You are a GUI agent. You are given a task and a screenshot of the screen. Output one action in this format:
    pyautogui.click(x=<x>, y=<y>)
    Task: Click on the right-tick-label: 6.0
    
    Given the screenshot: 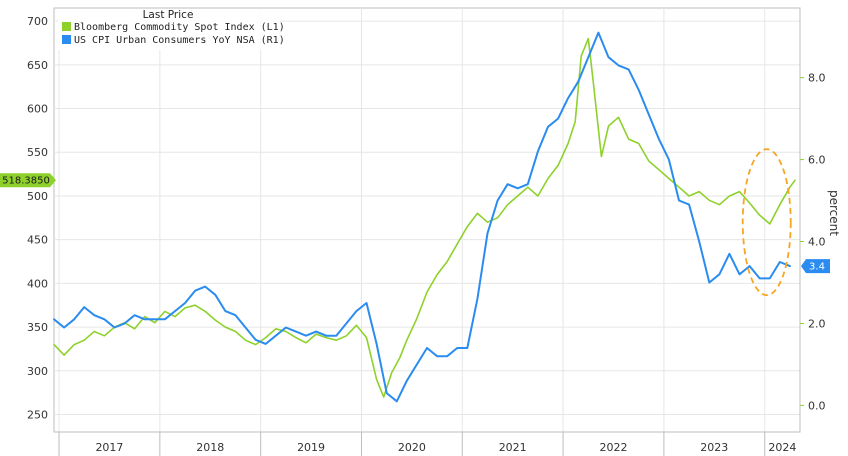 What is the action you would take?
    pyautogui.click(x=817, y=160)
    